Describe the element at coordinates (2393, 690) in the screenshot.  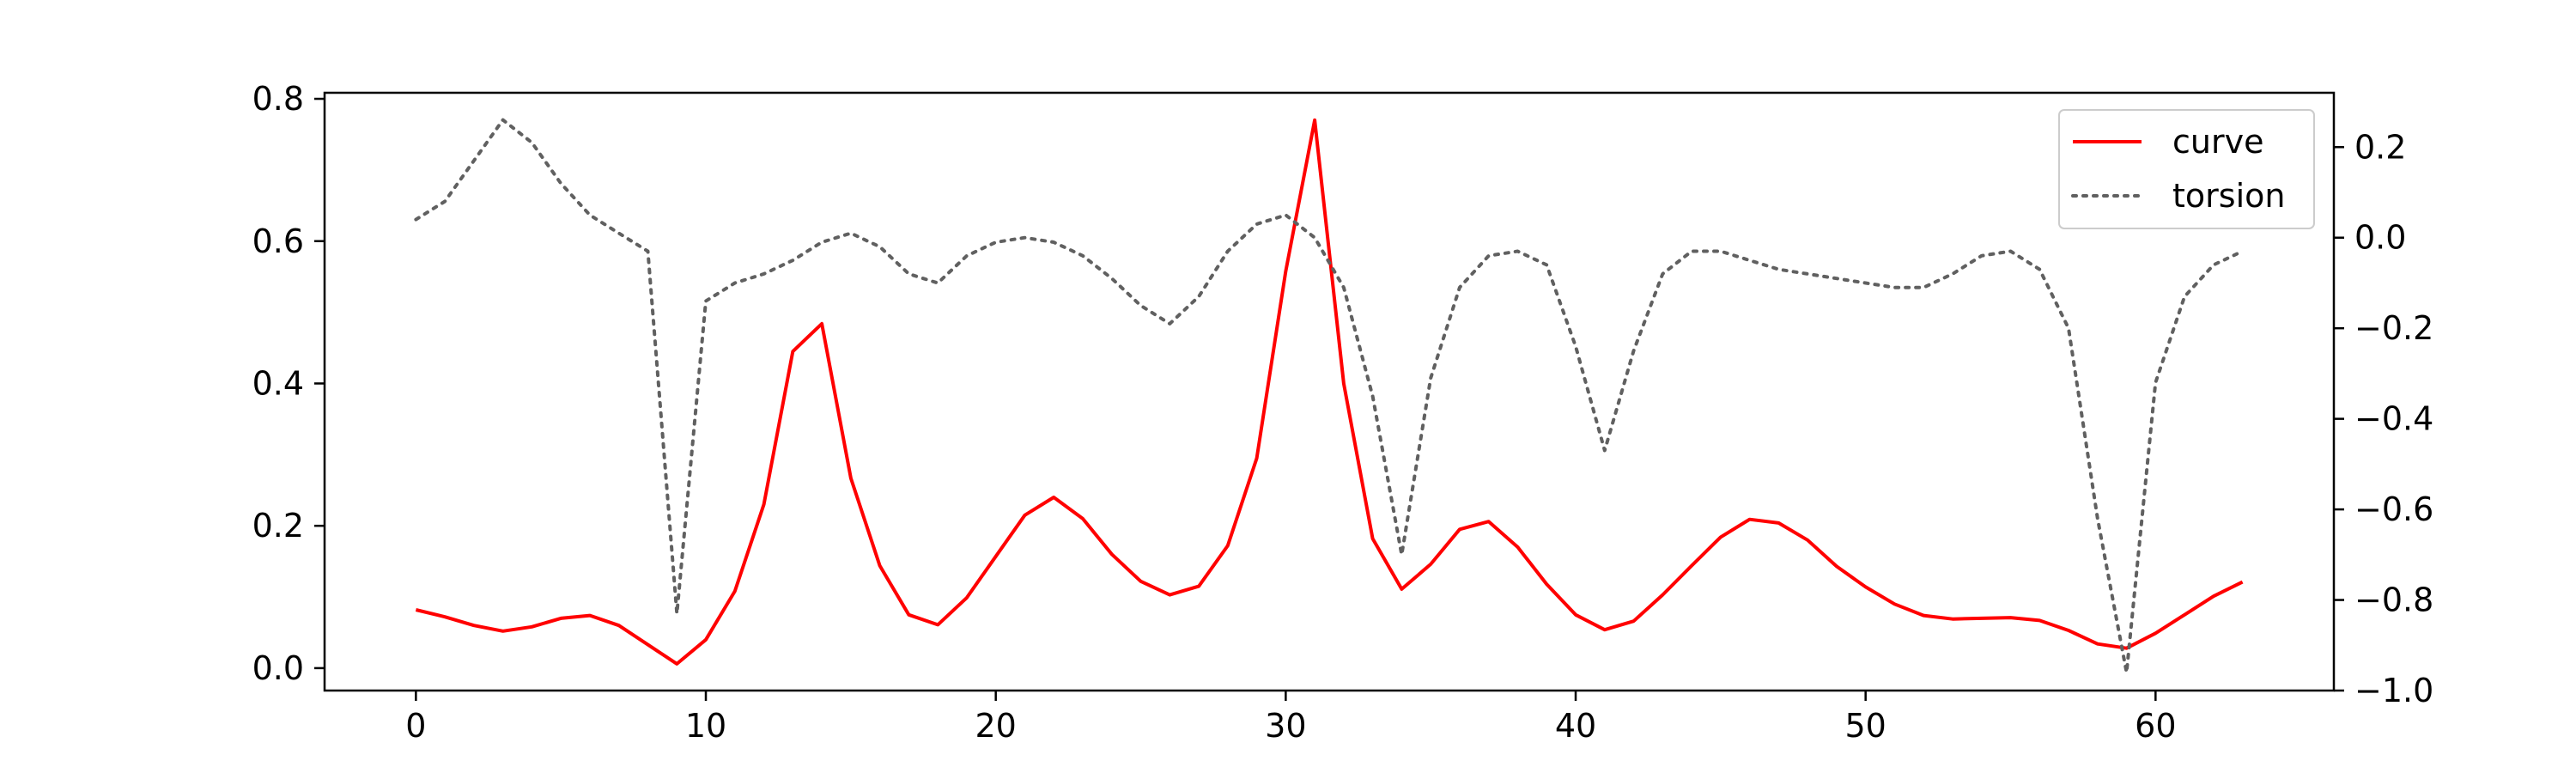
I see `y2-tick-label: −1.0` at that location.